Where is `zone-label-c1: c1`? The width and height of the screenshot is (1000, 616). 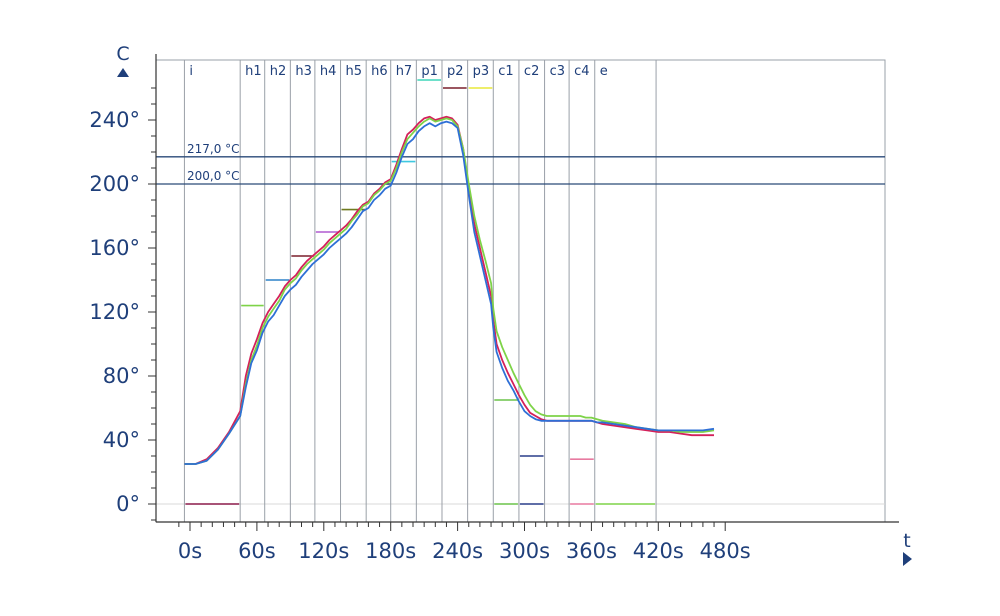 zone-label-c1: c1 is located at coordinates (505, 71).